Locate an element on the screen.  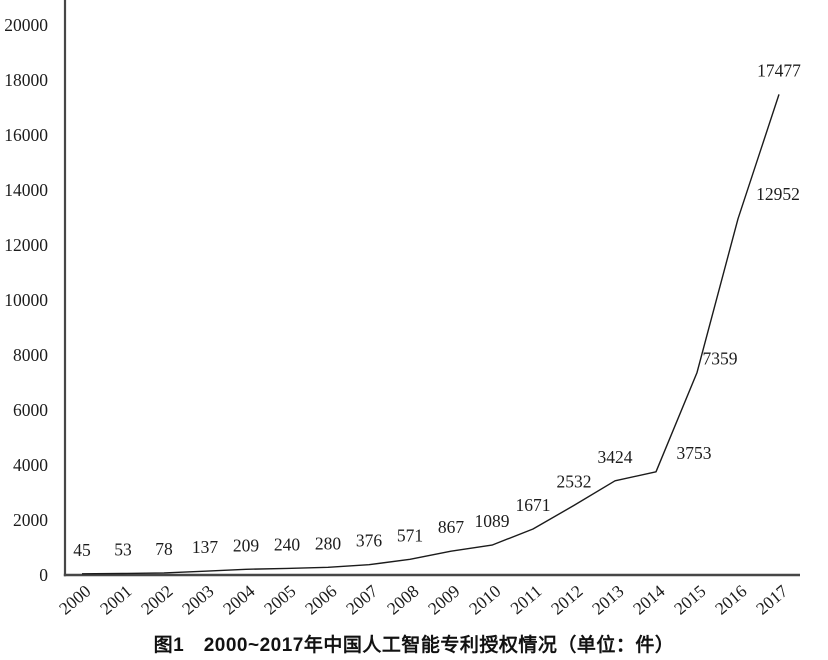
y-tick-label: 0 is located at coordinates (43, 575).